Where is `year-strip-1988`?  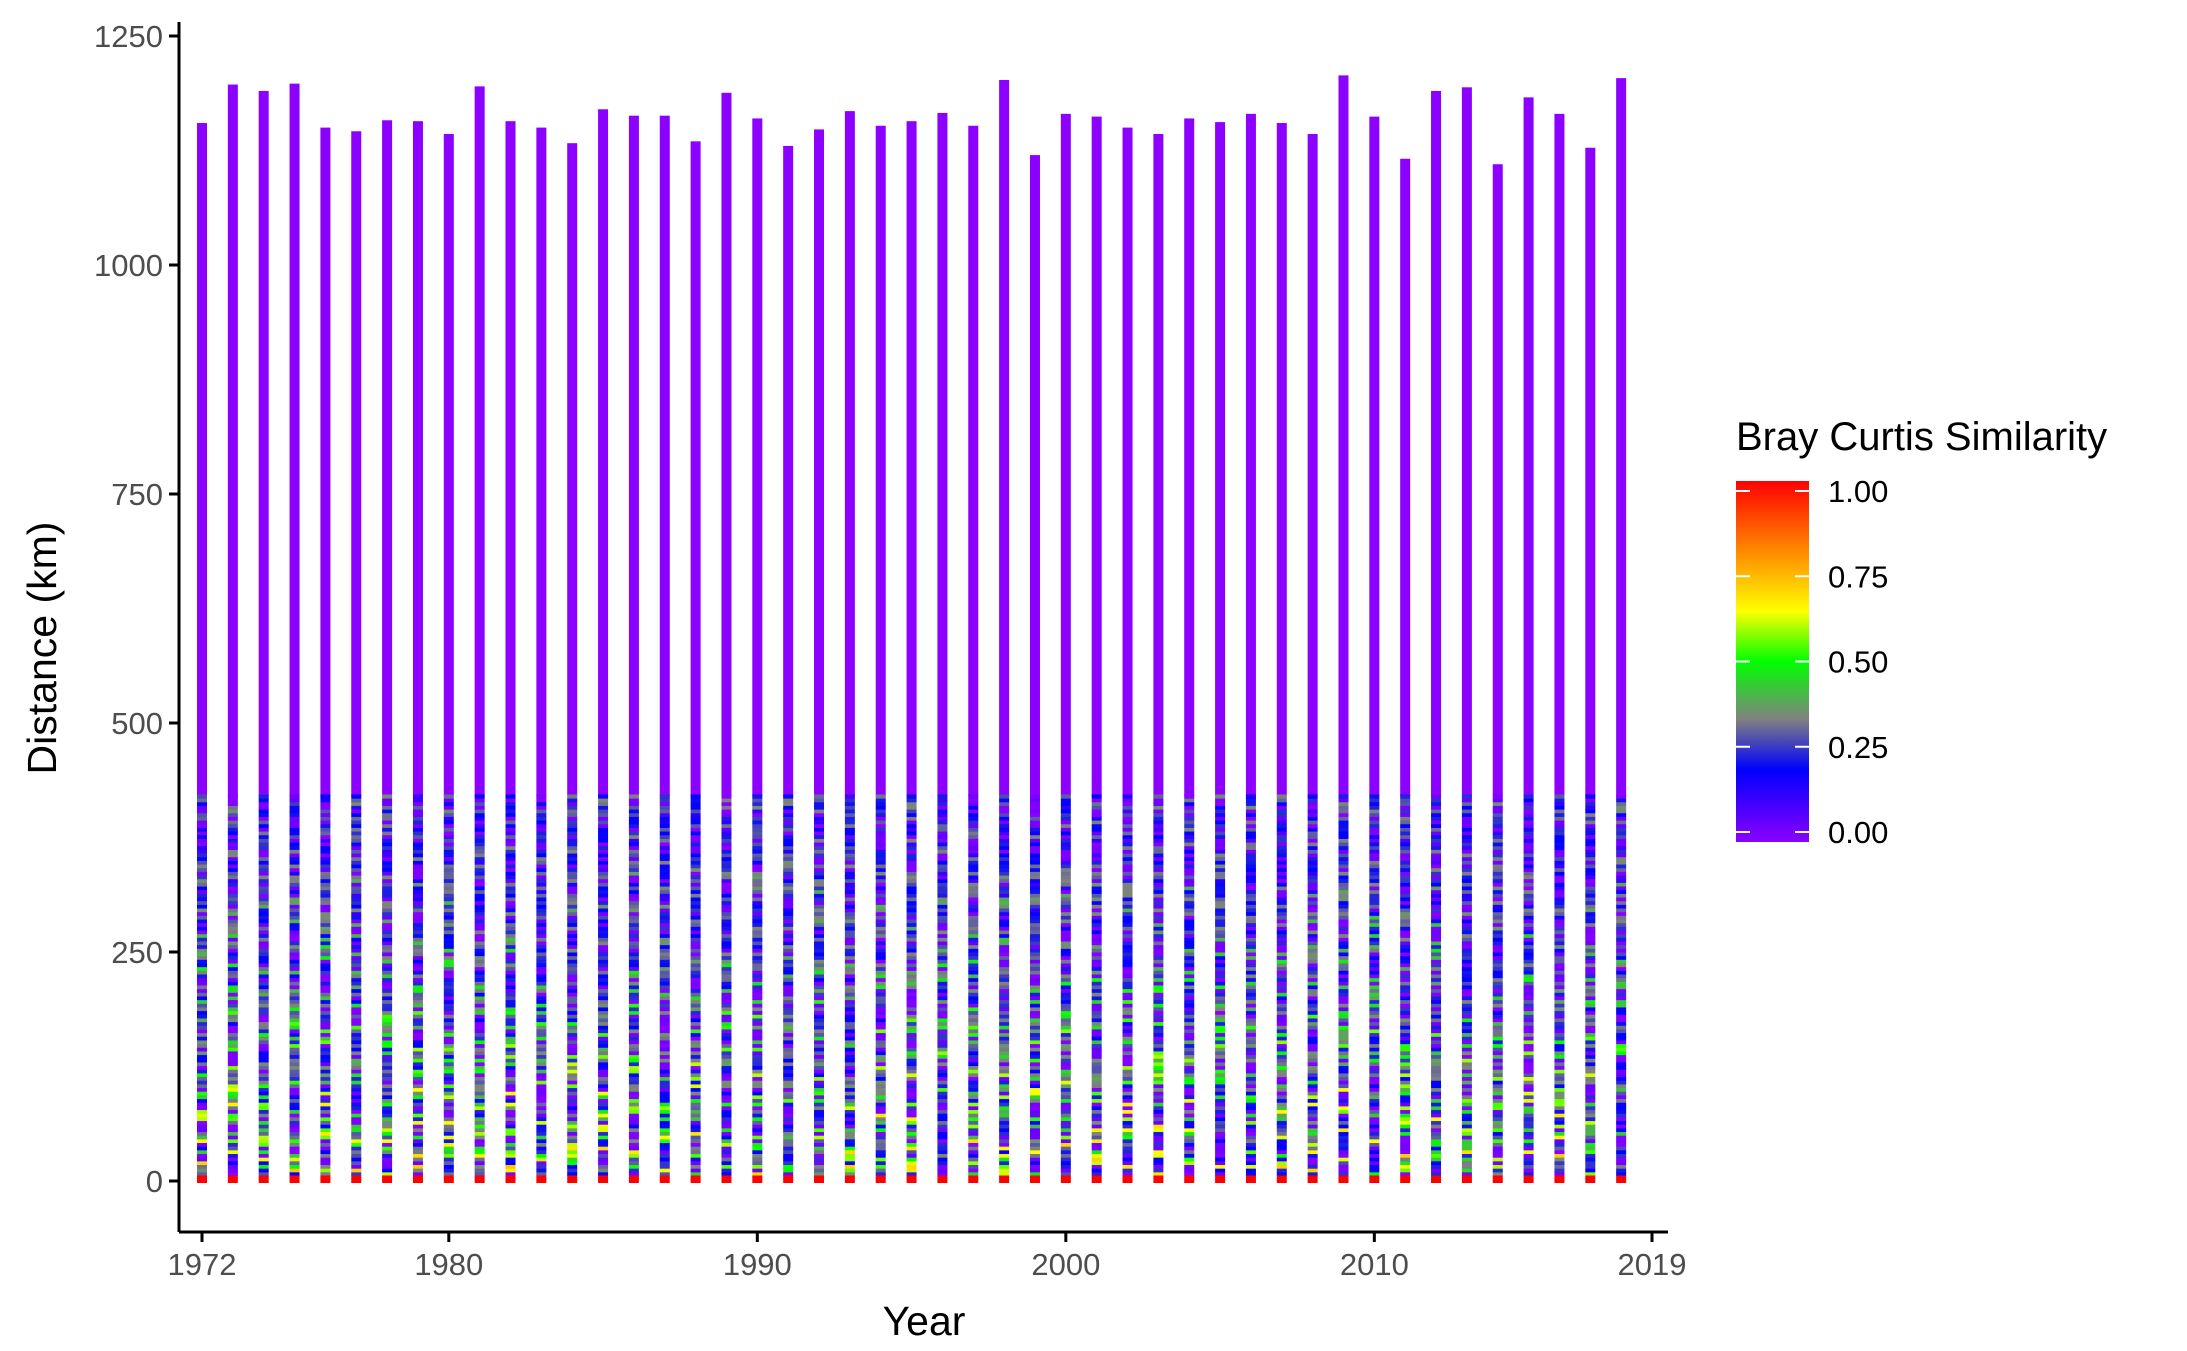
year-strip-1988 is located at coordinates (695, 662).